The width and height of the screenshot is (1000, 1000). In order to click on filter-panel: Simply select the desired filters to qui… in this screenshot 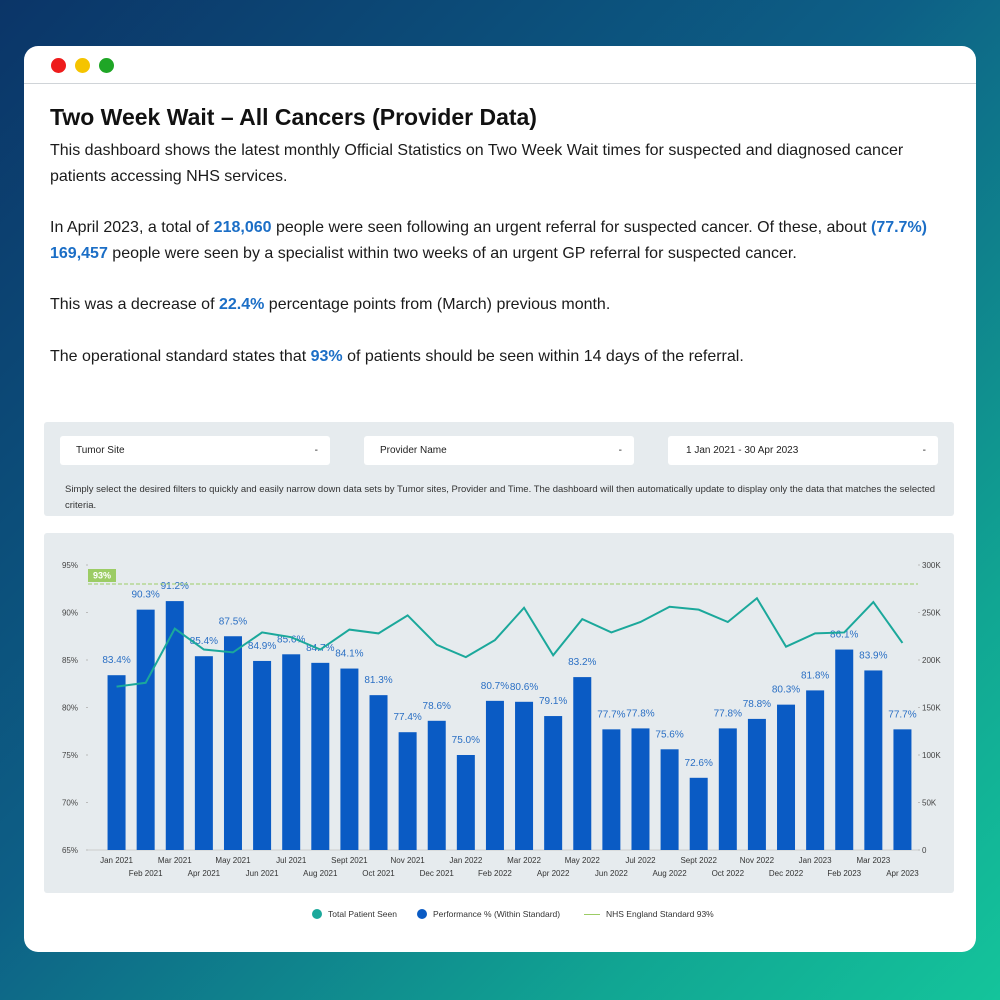, I will do `click(499, 469)`.